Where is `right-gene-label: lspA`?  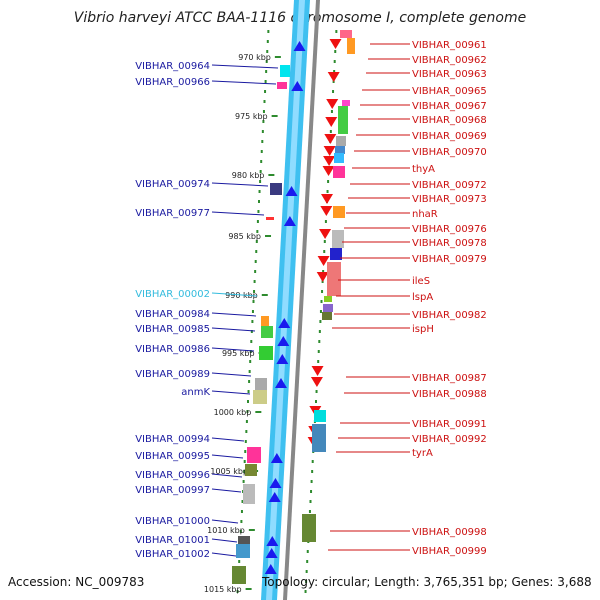 right-gene-label: lspA is located at coordinates (422, 297).